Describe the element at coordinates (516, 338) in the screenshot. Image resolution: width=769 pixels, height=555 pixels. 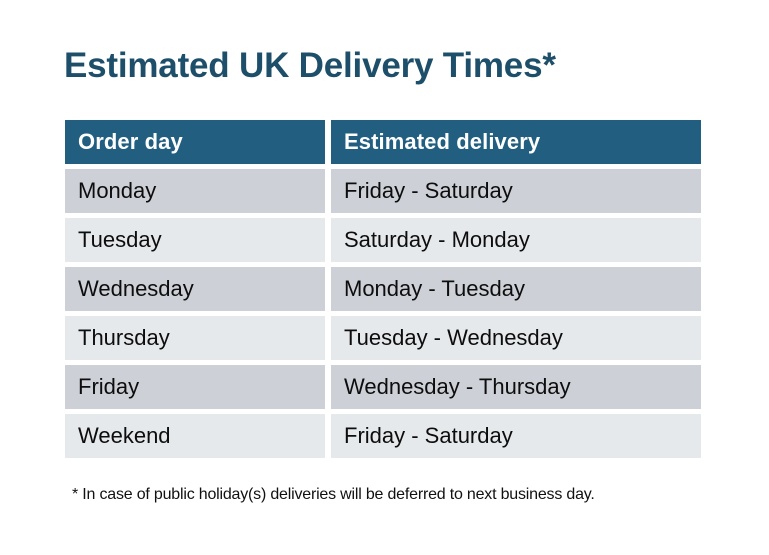
I see `table-cell-estimated-delivery: Tuesday - Wednesday` at that location.